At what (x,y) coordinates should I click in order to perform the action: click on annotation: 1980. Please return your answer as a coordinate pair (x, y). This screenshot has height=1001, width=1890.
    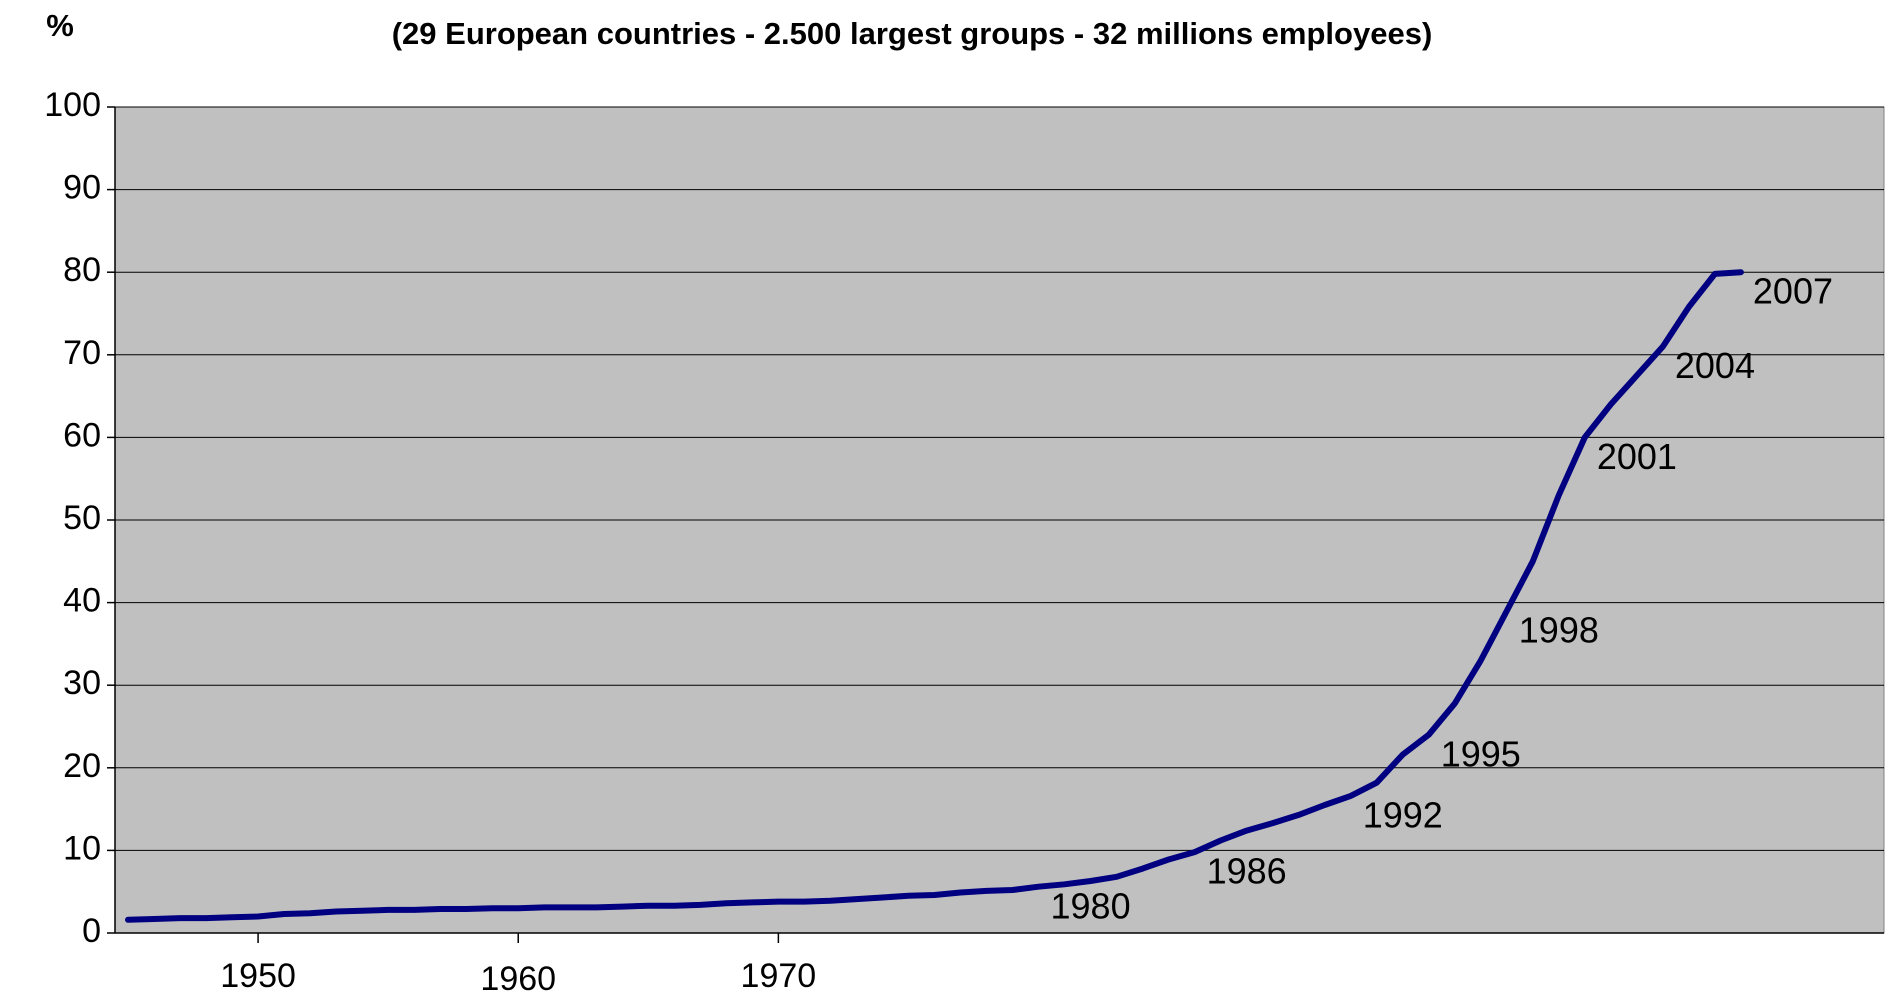
    Looking at the image, I should click on (1091, 905).